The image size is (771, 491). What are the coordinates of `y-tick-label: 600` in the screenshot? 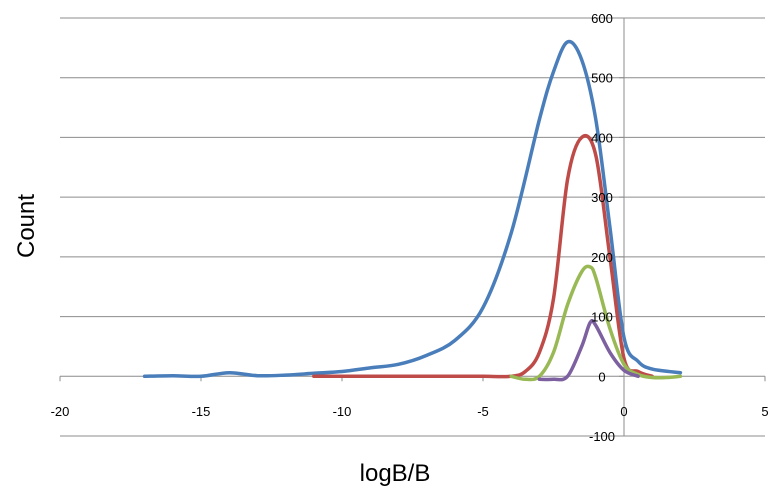 It's located at (602, 18).